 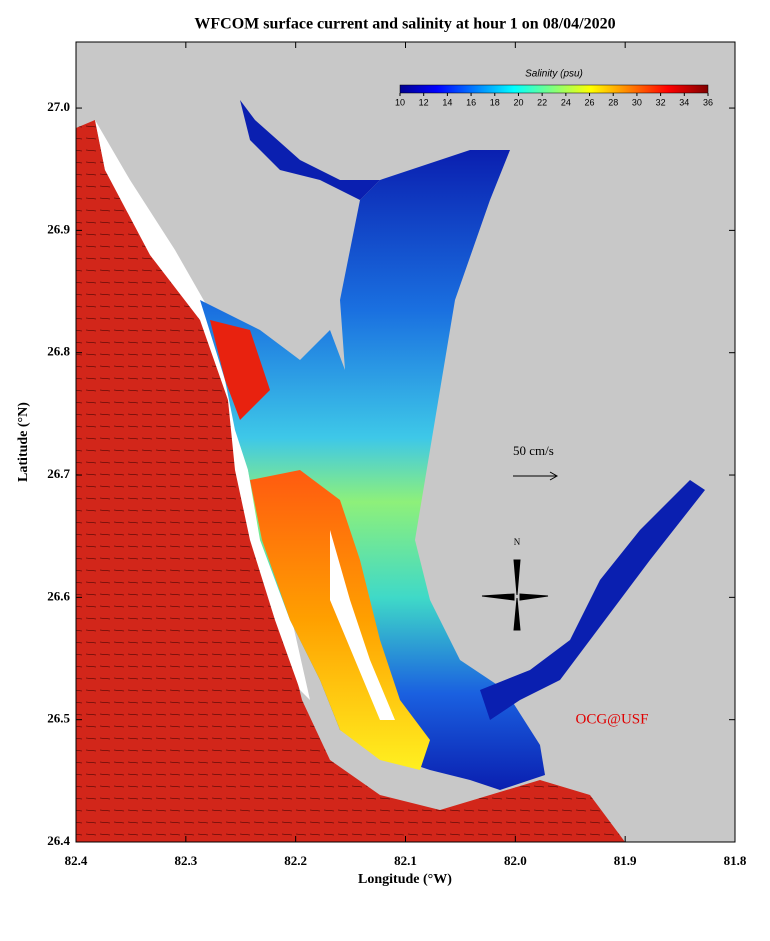 What do you see at coordinates (518, 102) in the screenshot?
I see `colorbar-tick-label: 20` at bounding box center [518, 102].